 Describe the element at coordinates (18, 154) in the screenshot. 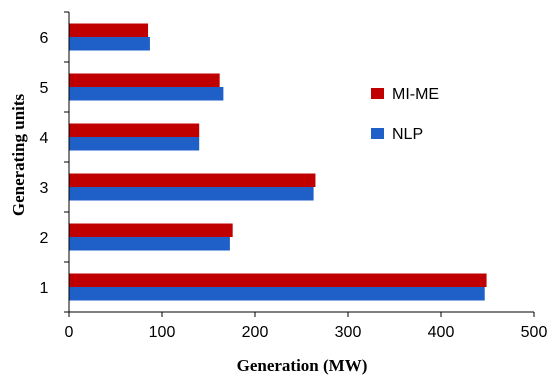

I see `y-axis-title: Generating units` at that location.